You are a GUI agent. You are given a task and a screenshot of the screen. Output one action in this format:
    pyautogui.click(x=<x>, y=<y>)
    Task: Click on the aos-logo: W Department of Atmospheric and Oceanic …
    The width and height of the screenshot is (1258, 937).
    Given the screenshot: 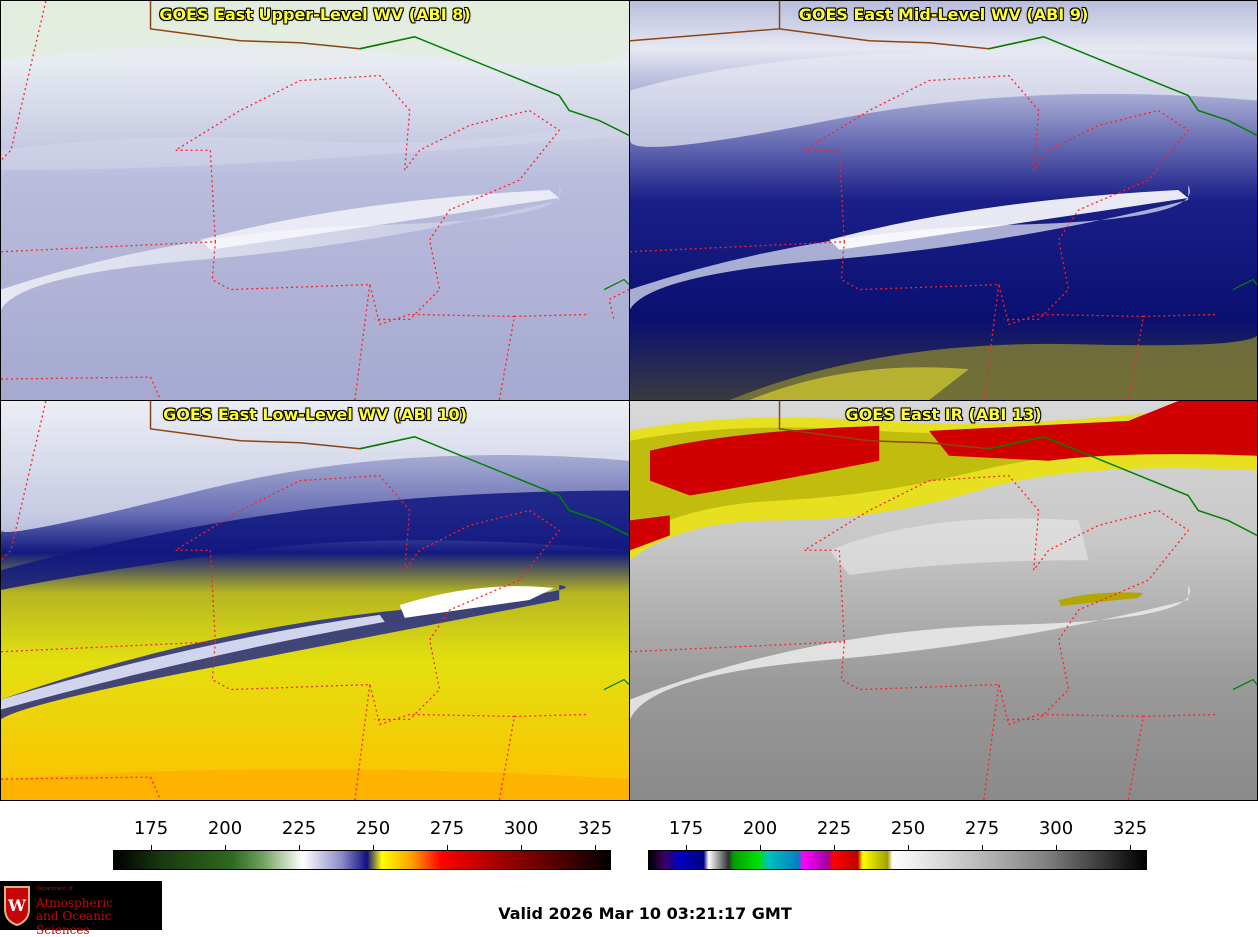 What is the action you would take?
    pyautogui.click(x=81, y=909)
    